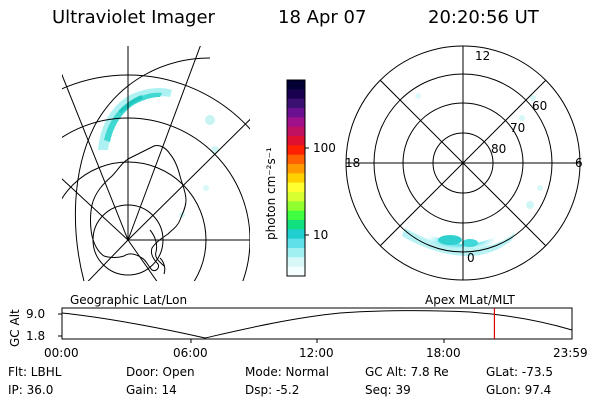 The width and height of the screenshot is (600, 400). What do you see at coordinates (518, 128) in the screenshot?
I see `mlat-label-70: 70` at bounding box center [518, 128].